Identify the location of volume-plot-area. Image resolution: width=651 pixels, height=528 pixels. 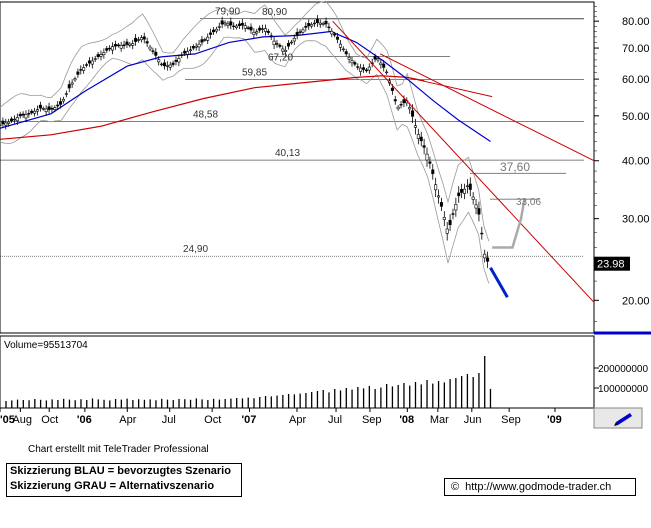
(297, 372).